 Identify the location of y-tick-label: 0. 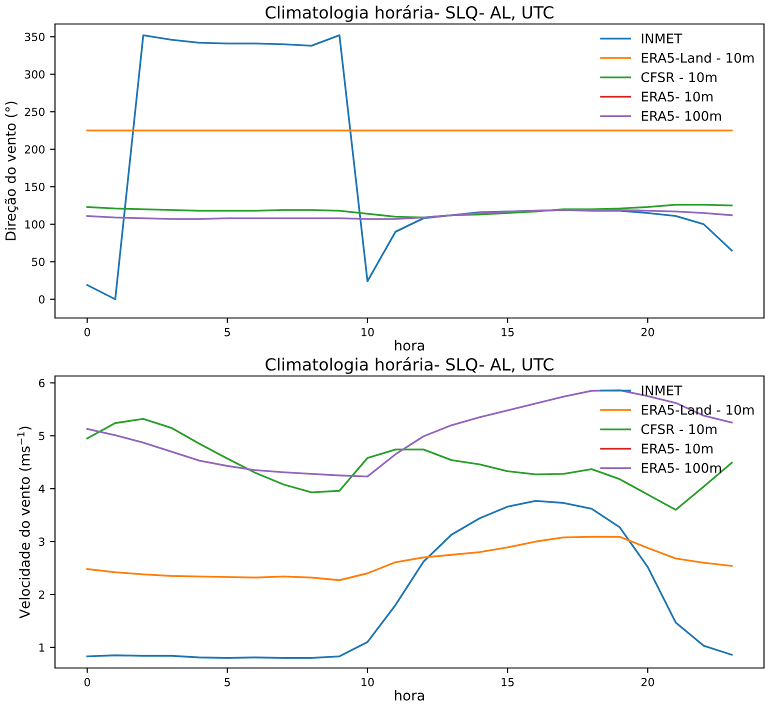
(41, 299).